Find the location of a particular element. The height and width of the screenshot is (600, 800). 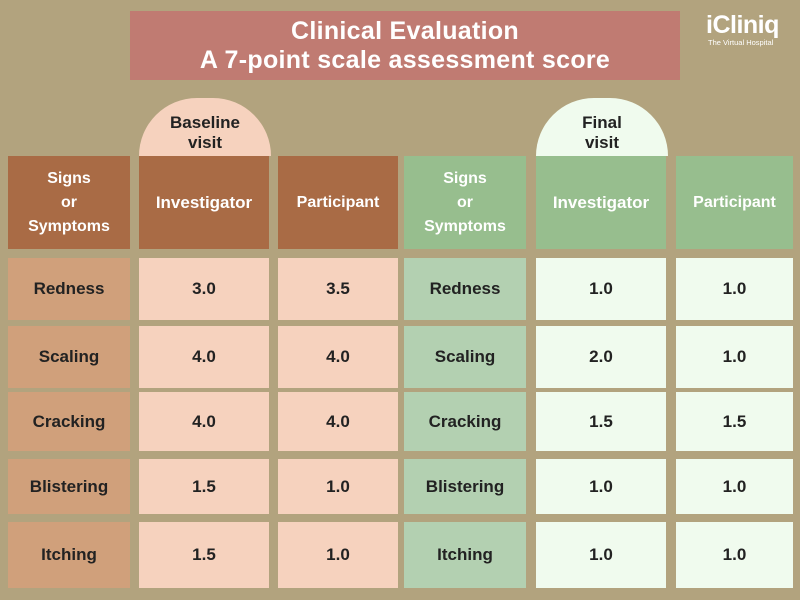

icliniq-logo: iCliniq The Virtual Hospital is located at coordinates (748, 30).